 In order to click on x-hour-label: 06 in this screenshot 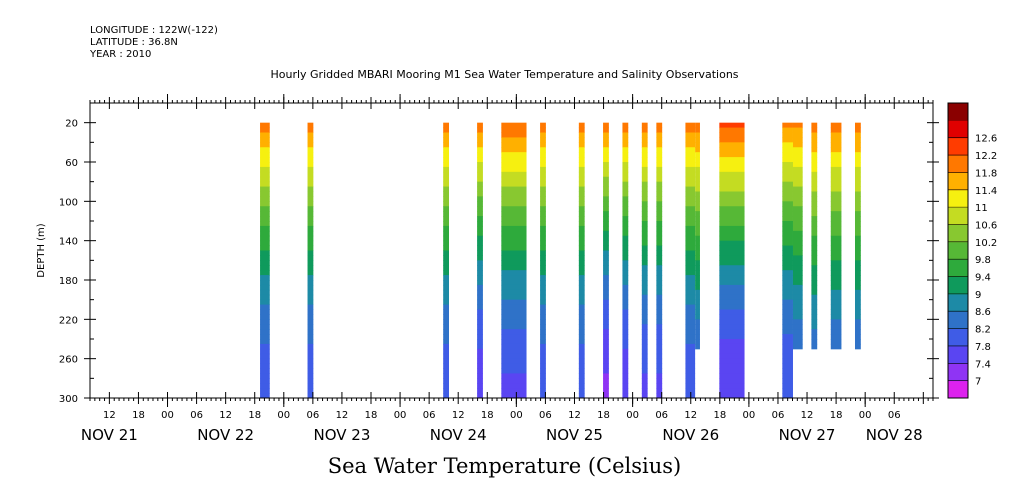, I will do `click(778, 415)`.